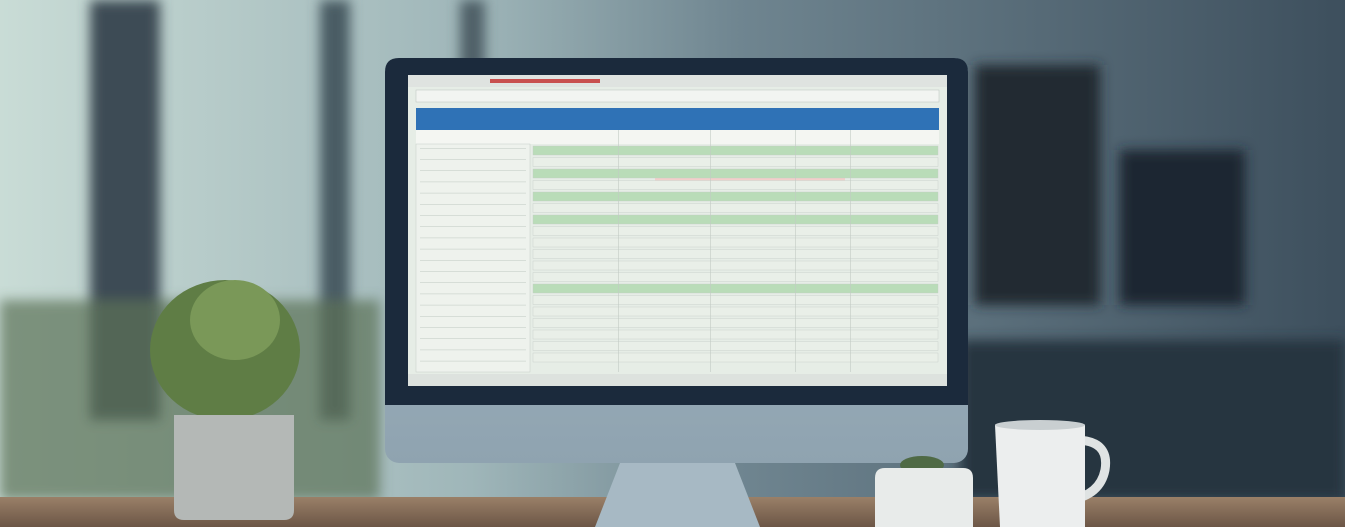 The image size is (1345, 527). What do you see at coordinates (1040, 425) in the screenshot?
I see `mug-rim` at bounding box center [1040, 425].